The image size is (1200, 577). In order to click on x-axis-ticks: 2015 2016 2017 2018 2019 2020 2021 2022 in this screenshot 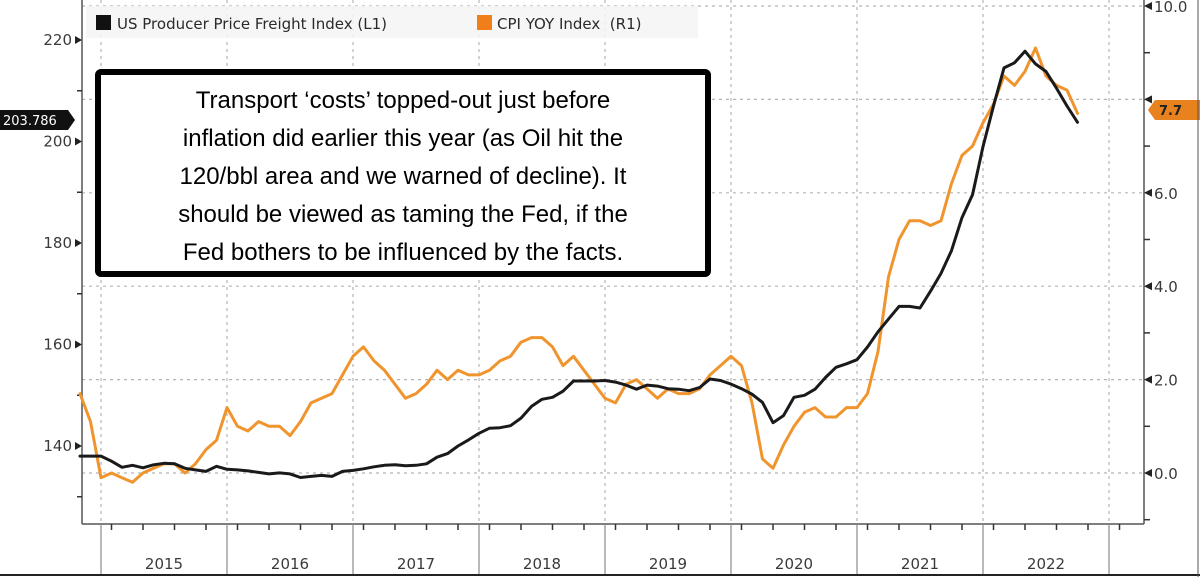, I will do `click(610, 549)`.